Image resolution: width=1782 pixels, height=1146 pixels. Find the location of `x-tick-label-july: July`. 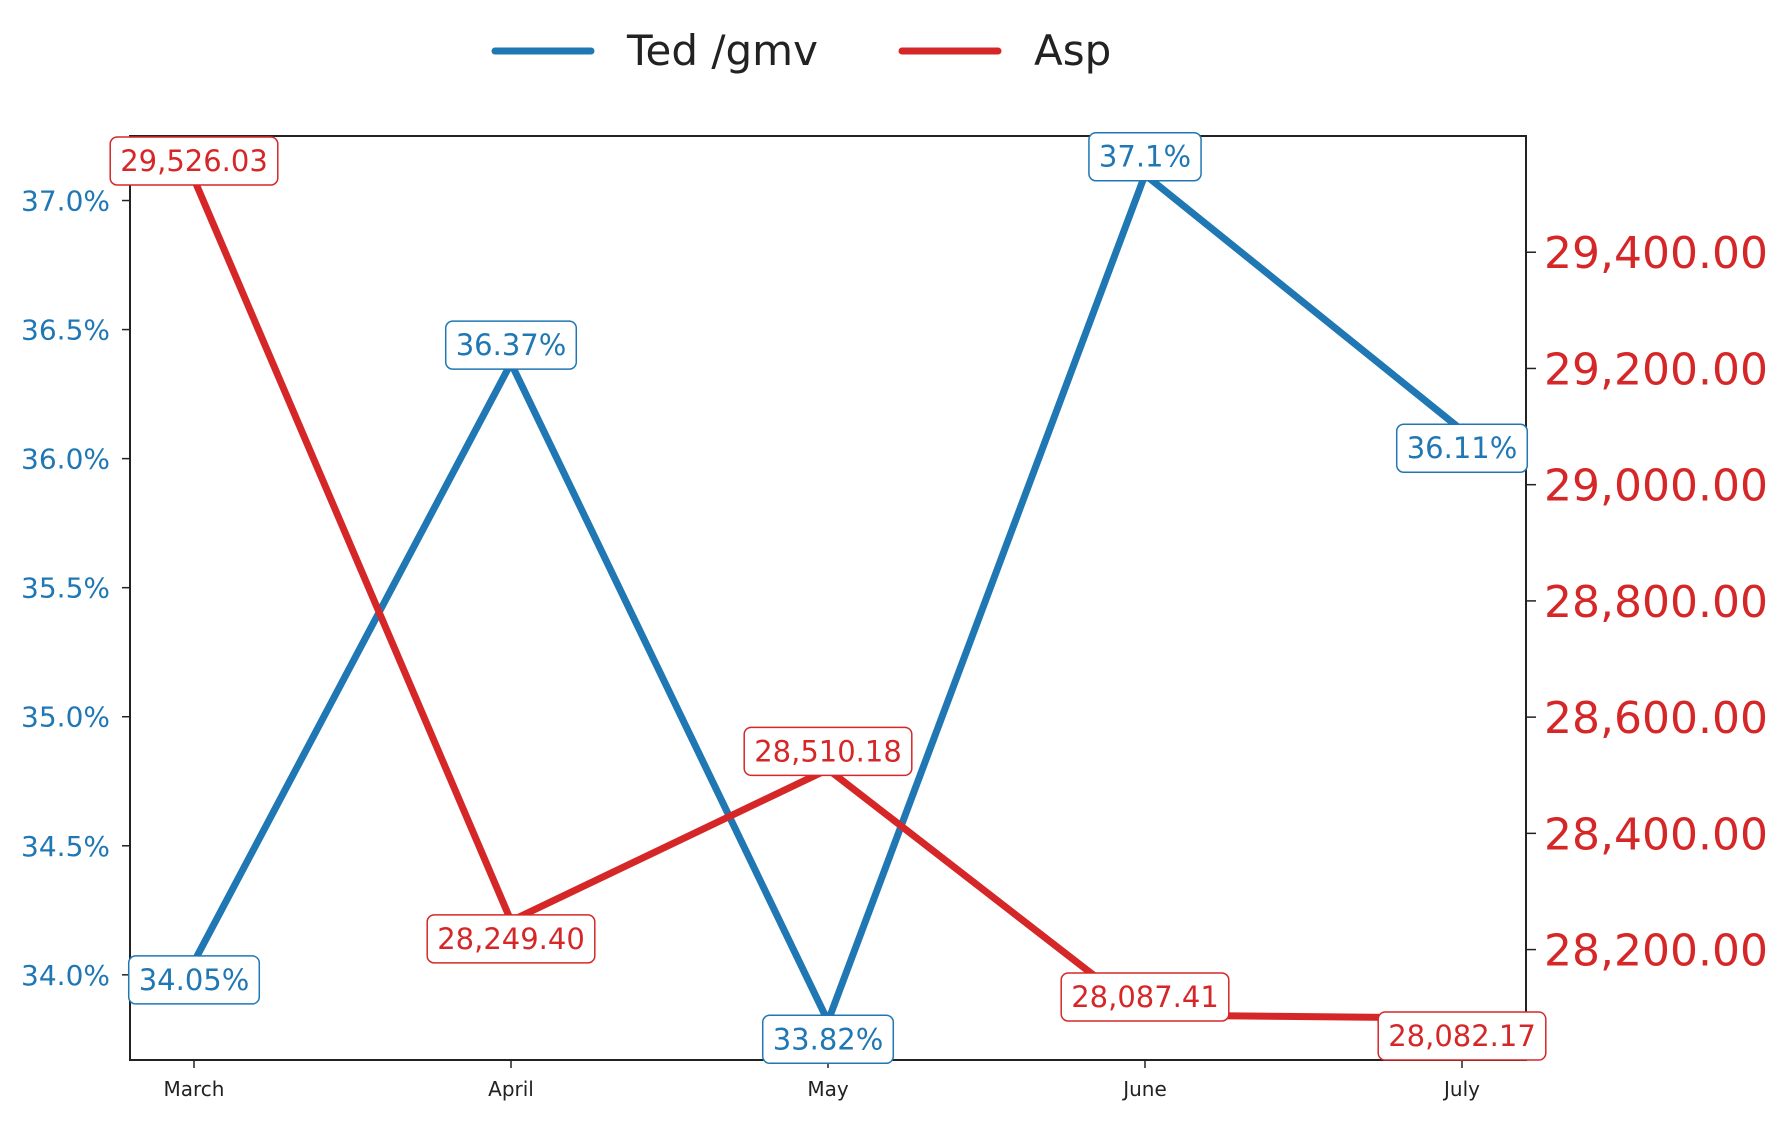

x-tick-label-july: July is located at coordinates (1461, 1089).